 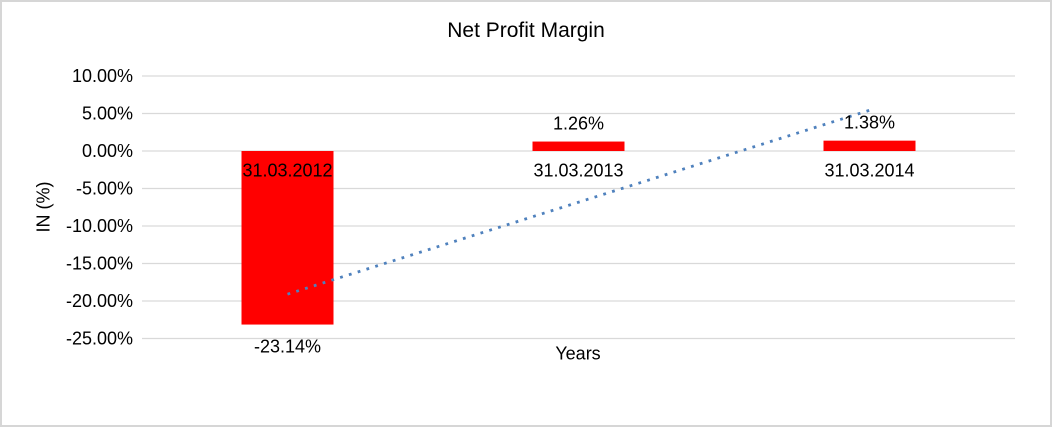 What do you see at coordinates (869, 123) in the screenshot?
I see `data-label: 1.38%` at bounding box center [869, 123].